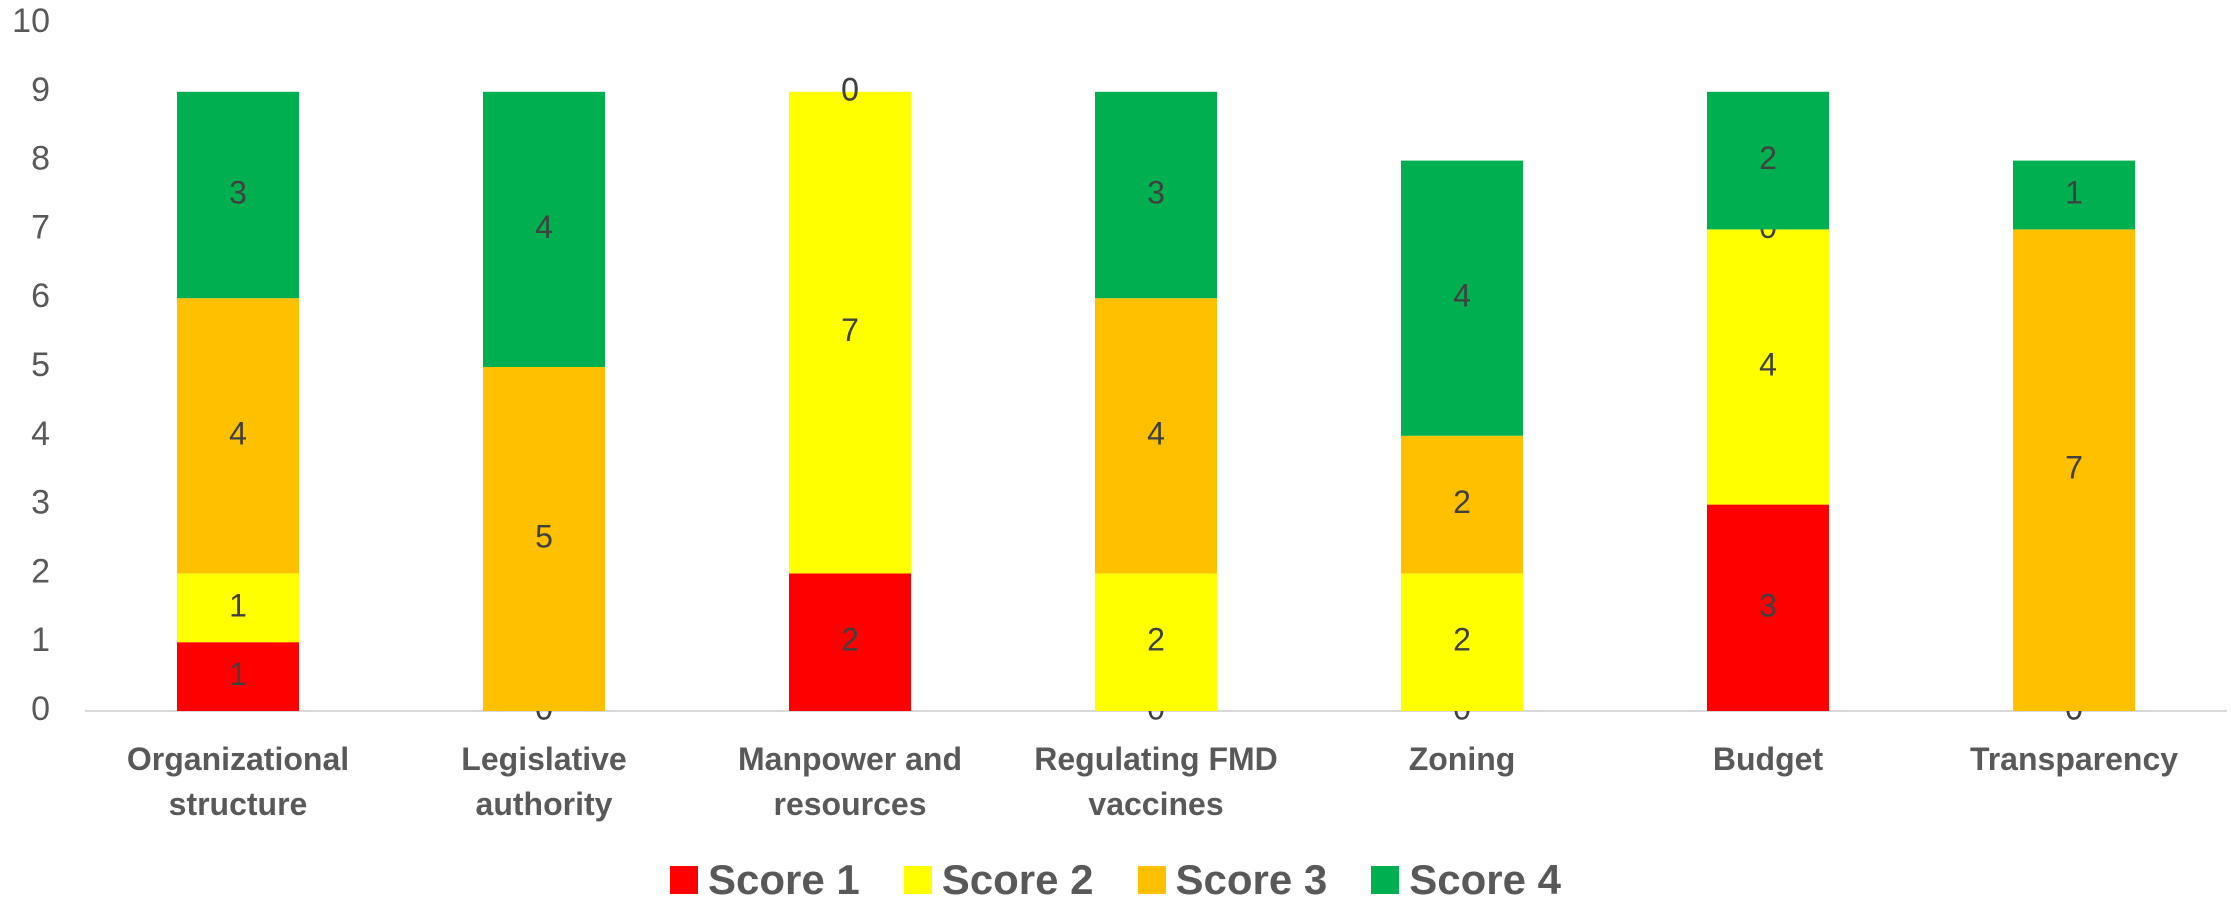 The image size is (2231, 902). Describe the element at coordinates (31, 21) in the screenshot. I see `y-tick-label: 10` at that location.